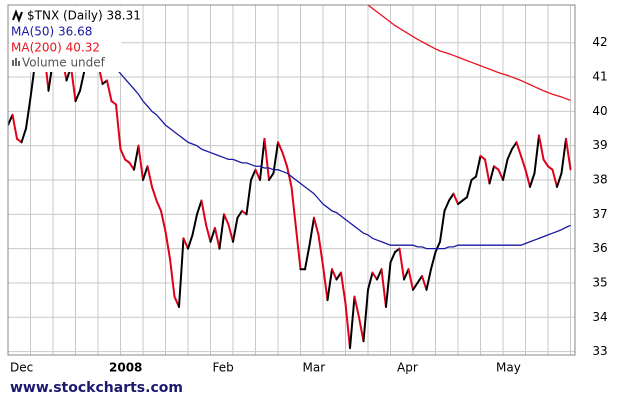 The width and height of the screenshot is (620, 405). What do you see at coordinates (407, 368) in the screenshot?
I see `x-tick-label: Apr` at bounding box center [407, 368].